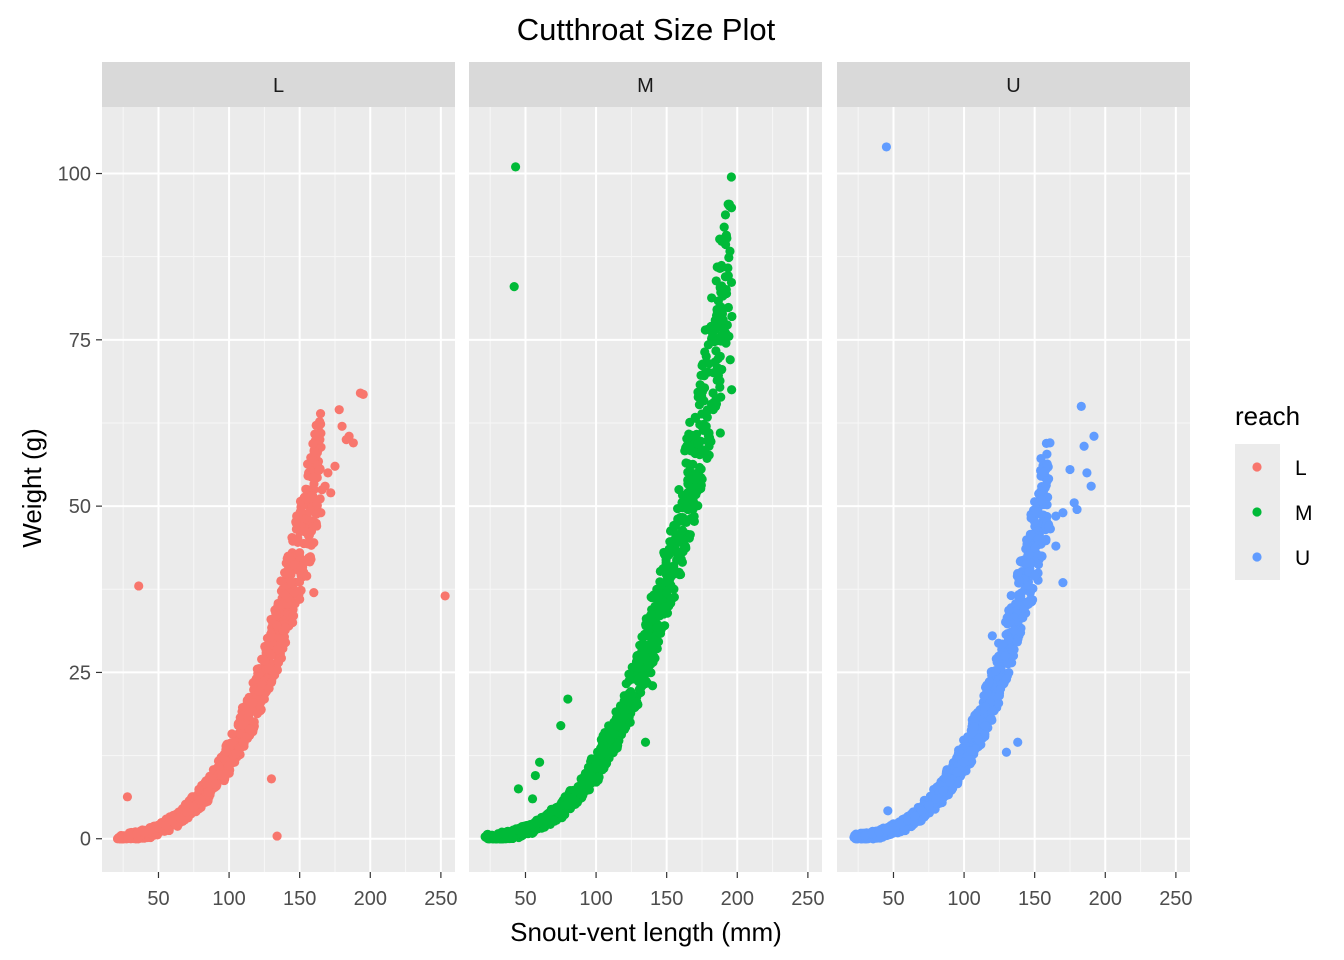 The image size is (1344, 960). Describe the element at coordinates (1257, 557) in the screenshot. I see `legend-key-u` at that location.